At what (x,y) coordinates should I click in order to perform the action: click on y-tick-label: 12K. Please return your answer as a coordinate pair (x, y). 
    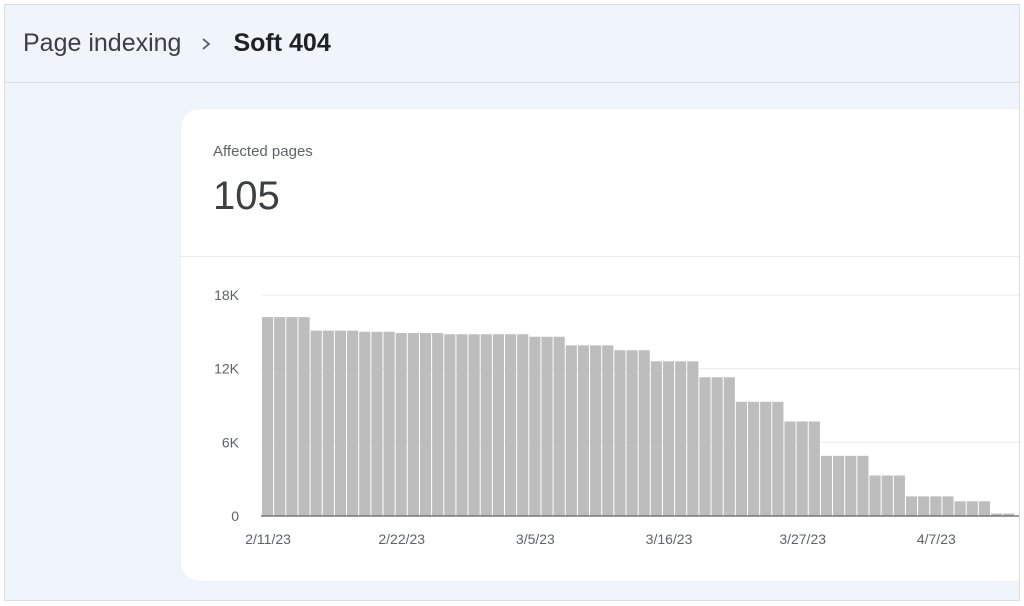
    Looking at the image, I should click on (227, 369).